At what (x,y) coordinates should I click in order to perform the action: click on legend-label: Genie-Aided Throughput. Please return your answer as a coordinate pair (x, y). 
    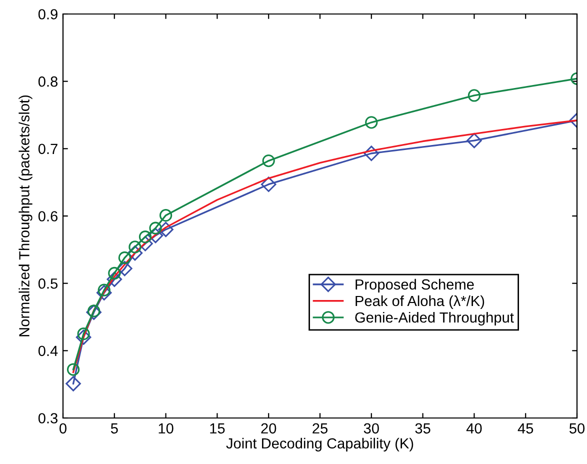
    Looking at the image, I should click on (434, 319).